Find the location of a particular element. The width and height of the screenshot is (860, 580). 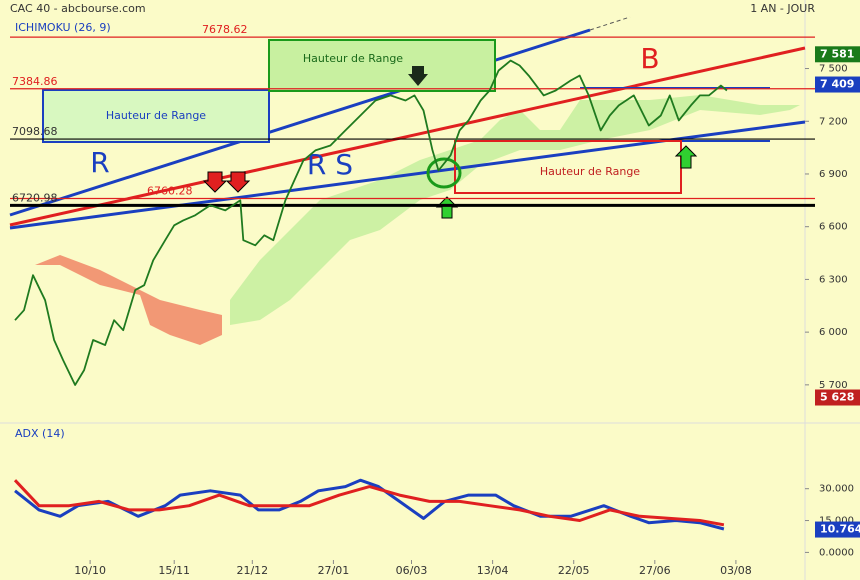

level-label: 7678.62 is located at coordinates (225, 29).